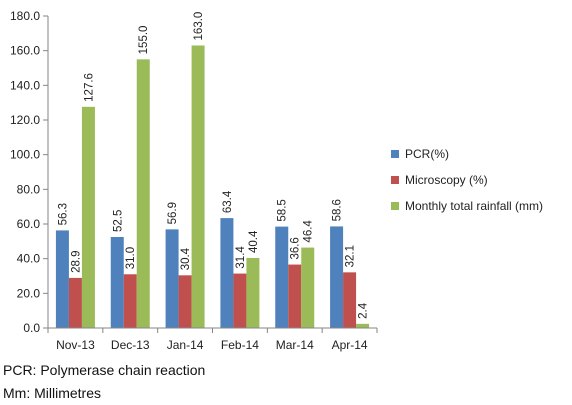  I want to click on data-label: 58.5, so click(283, 210).